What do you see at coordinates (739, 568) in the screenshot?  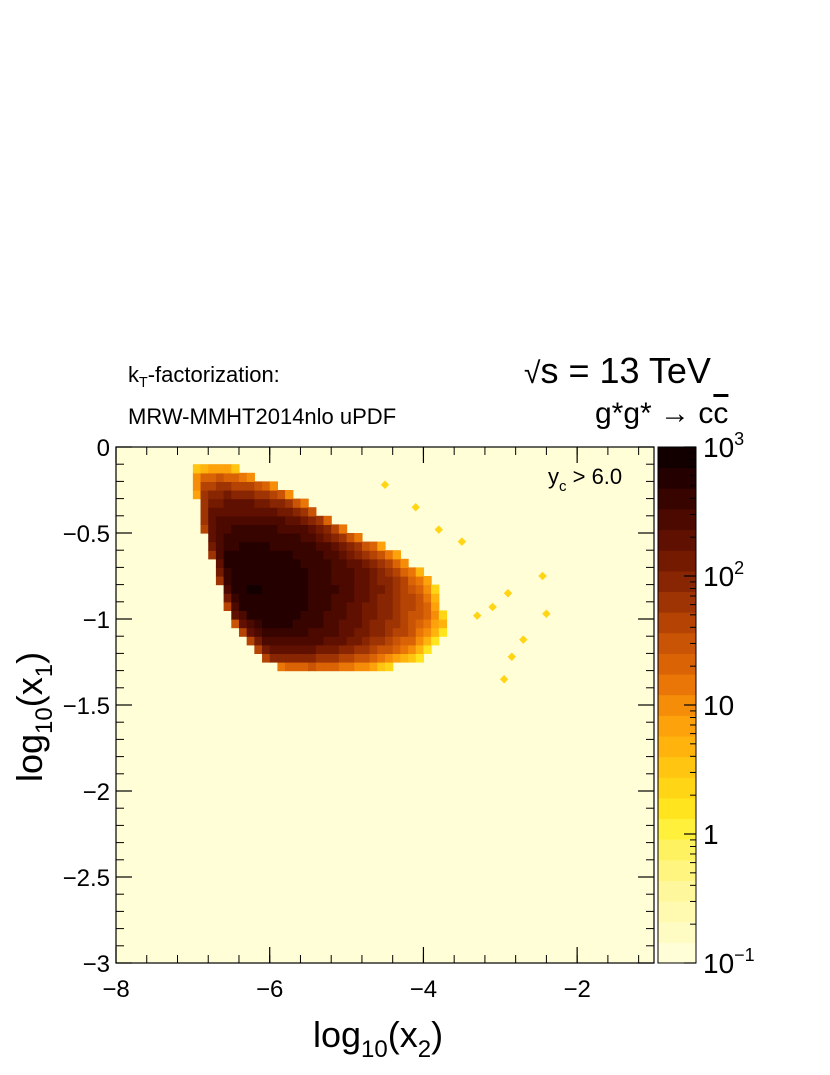 I see `palette-label-exp: 2` at bounding box center [739, 568].